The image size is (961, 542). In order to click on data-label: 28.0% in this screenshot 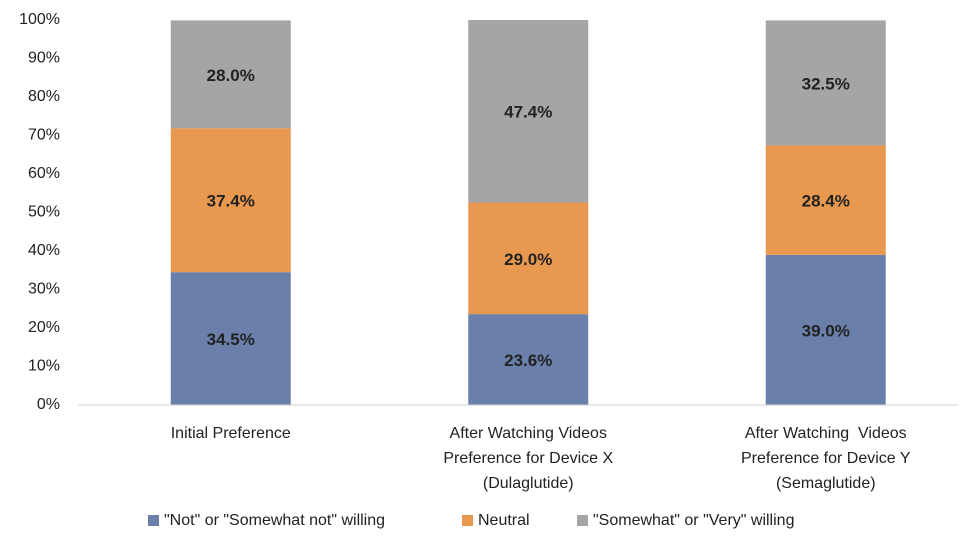, I will do `click(231, 75)`.